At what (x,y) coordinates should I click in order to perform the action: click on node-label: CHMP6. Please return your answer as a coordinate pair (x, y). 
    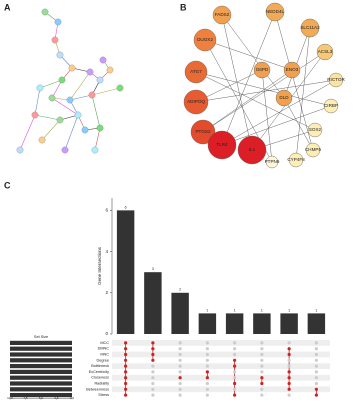
    Looking at the image, I should click on (313, 149).